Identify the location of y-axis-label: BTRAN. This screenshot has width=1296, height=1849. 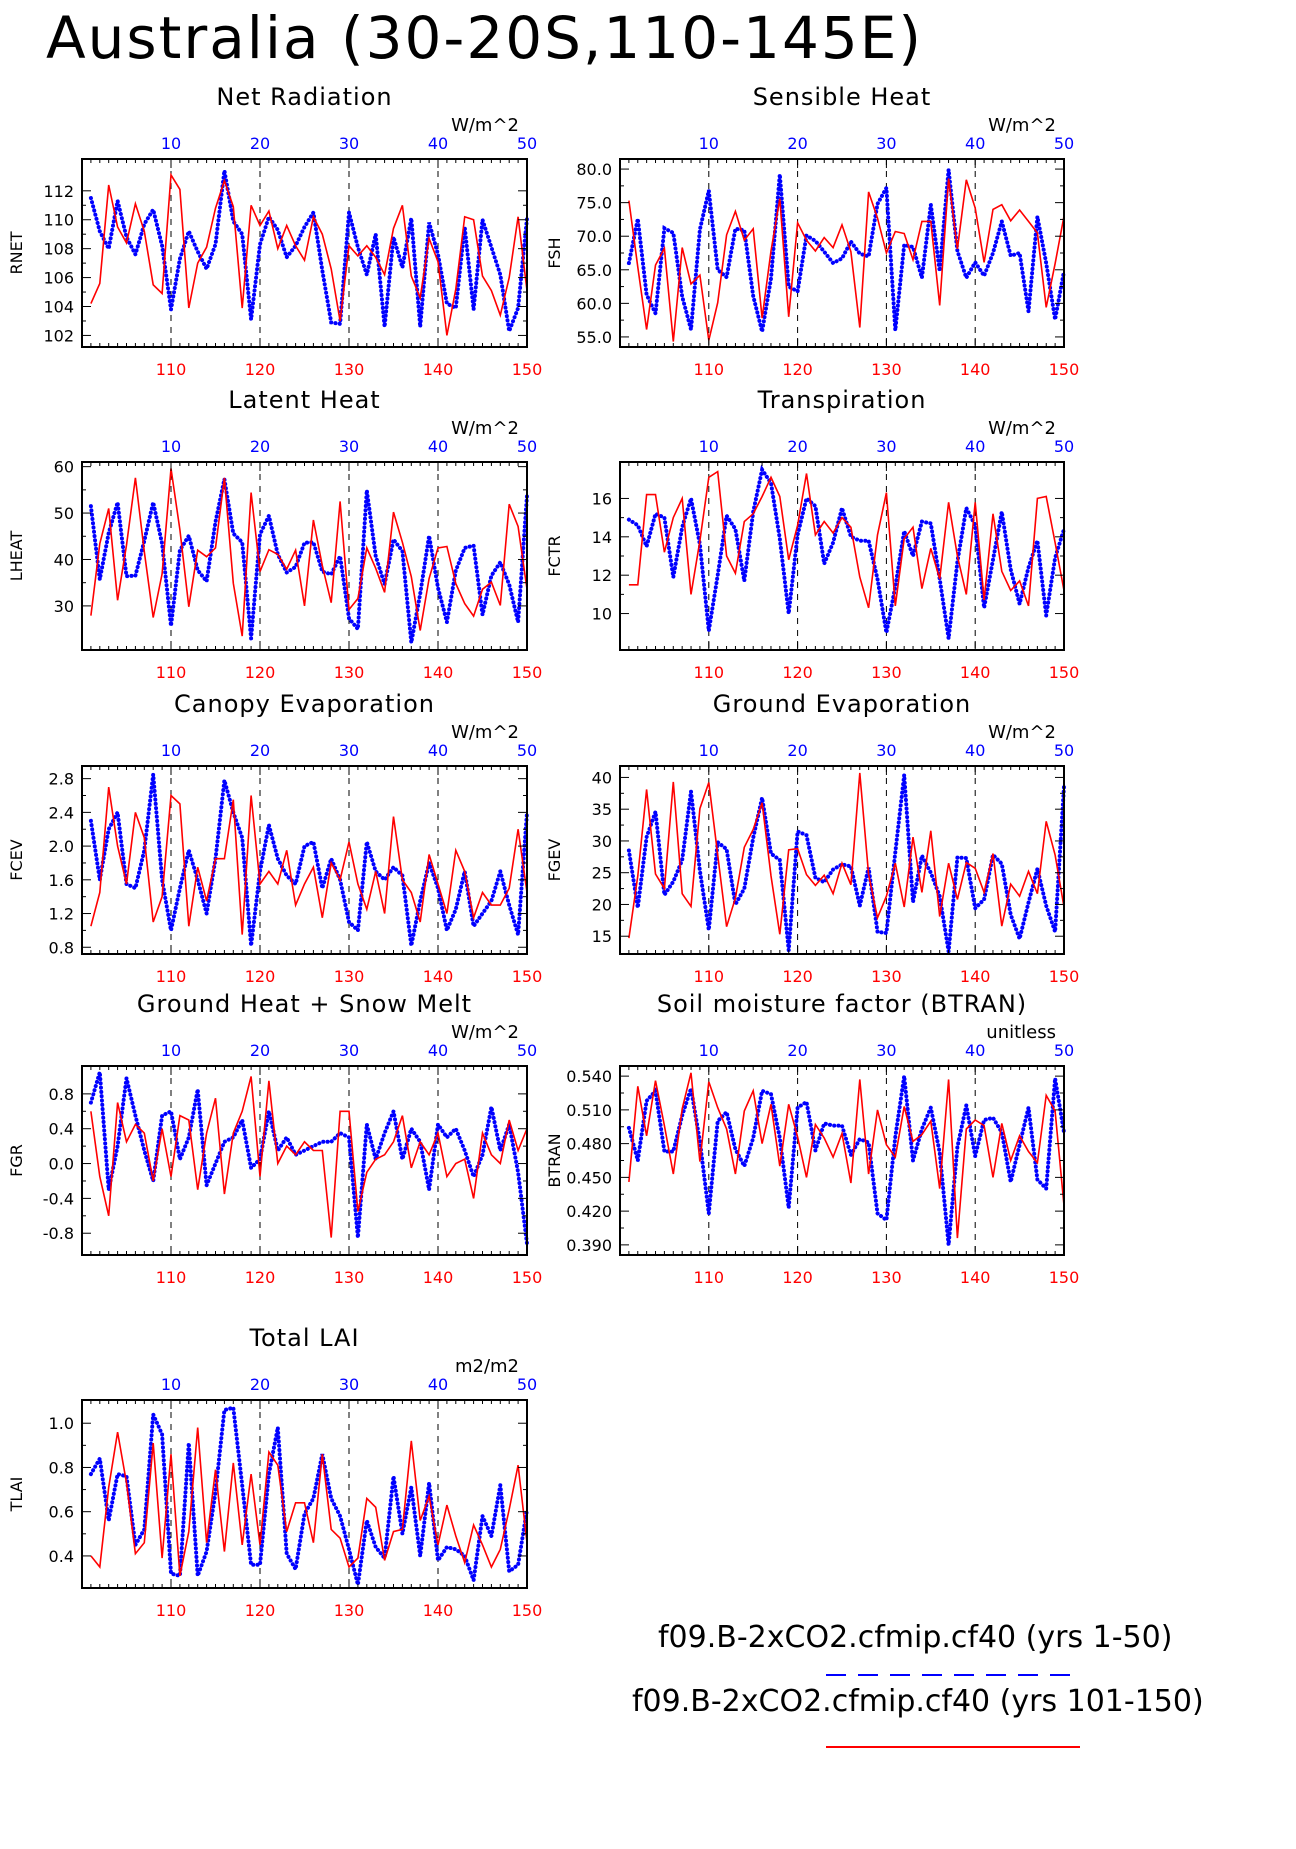
(554, 1160).